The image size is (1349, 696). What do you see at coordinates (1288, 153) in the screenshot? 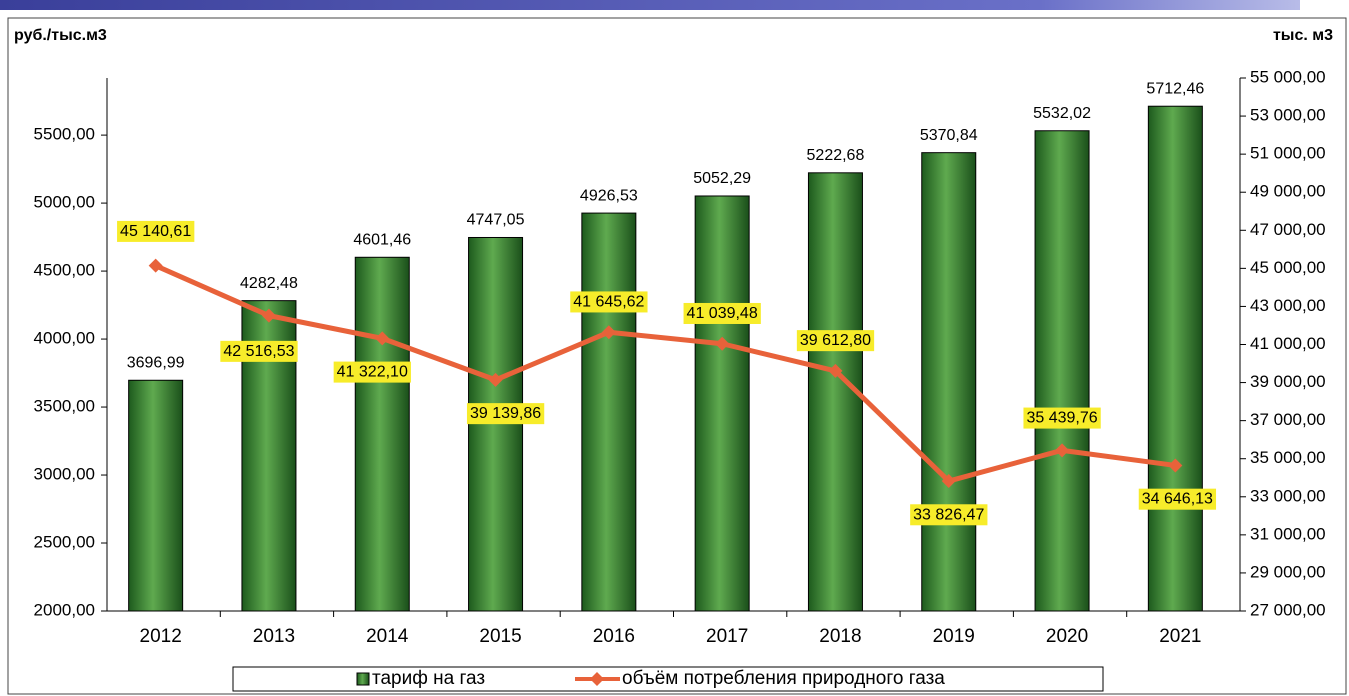
I see `y2-tick-label: 51 000,00` at bounding box center [1288, 153].